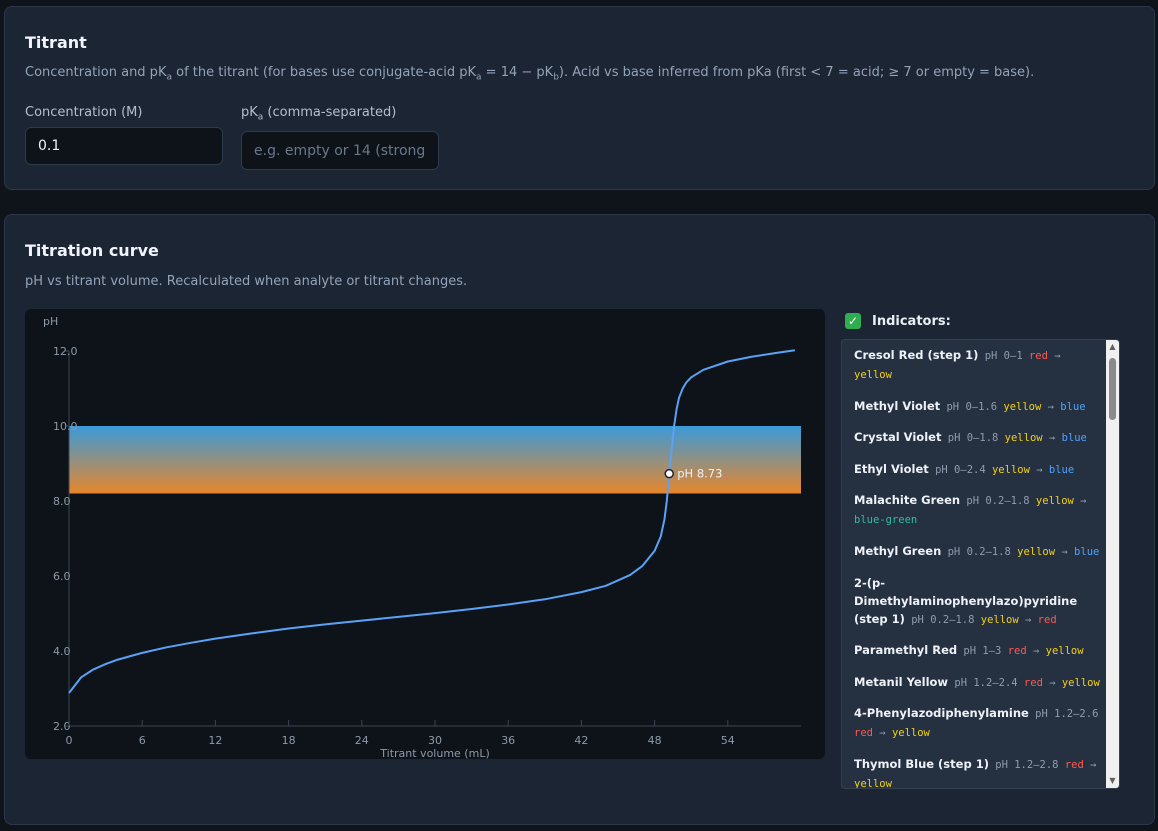 Image resolution: width=1158 pixels, height=831 pixels. Describe the element at coordinates (69, 740) in the screenshot. I see `x-tick-label: 0` at that location.